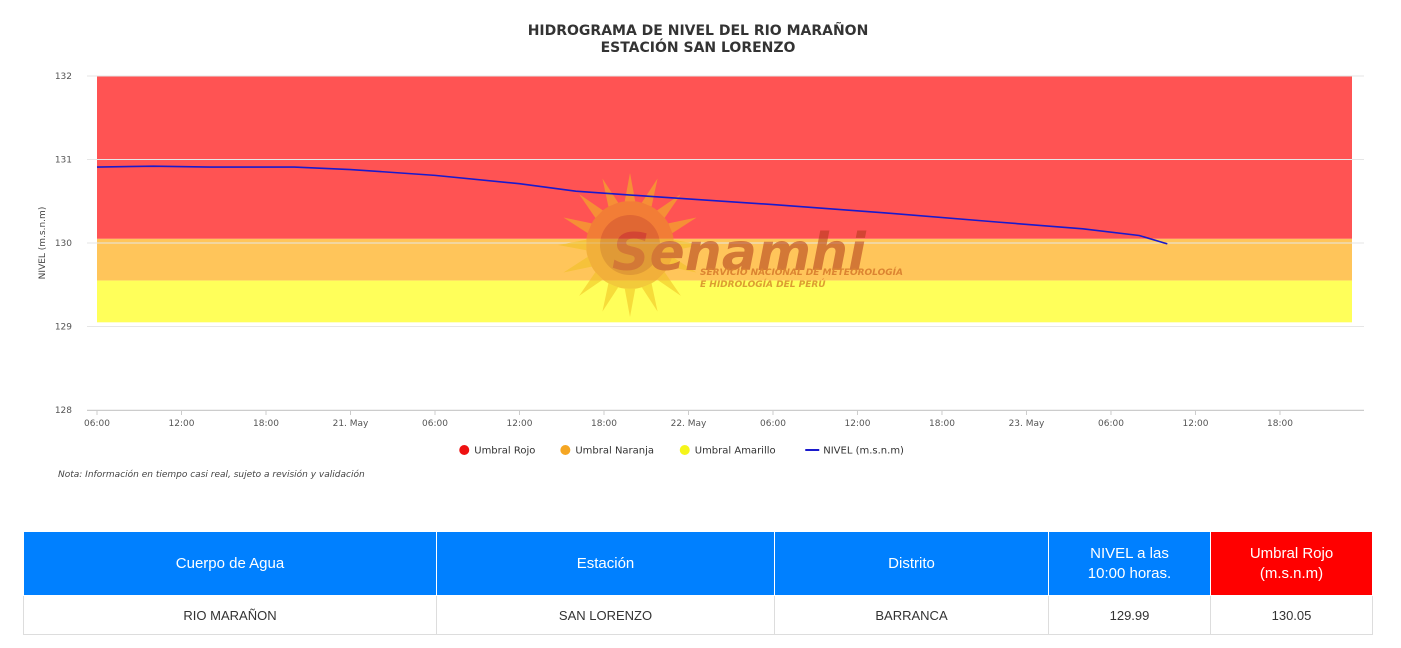 The width and height of the screenshot is (1401, 648). I want to click on series-line, so click(632, 205).